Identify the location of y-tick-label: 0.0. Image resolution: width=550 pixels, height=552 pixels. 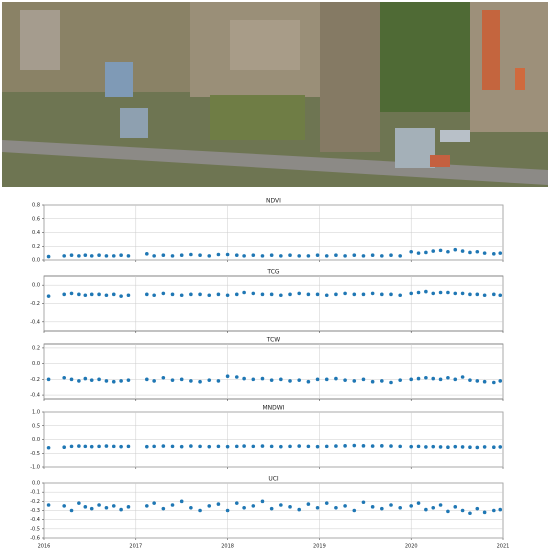
(36, 440).